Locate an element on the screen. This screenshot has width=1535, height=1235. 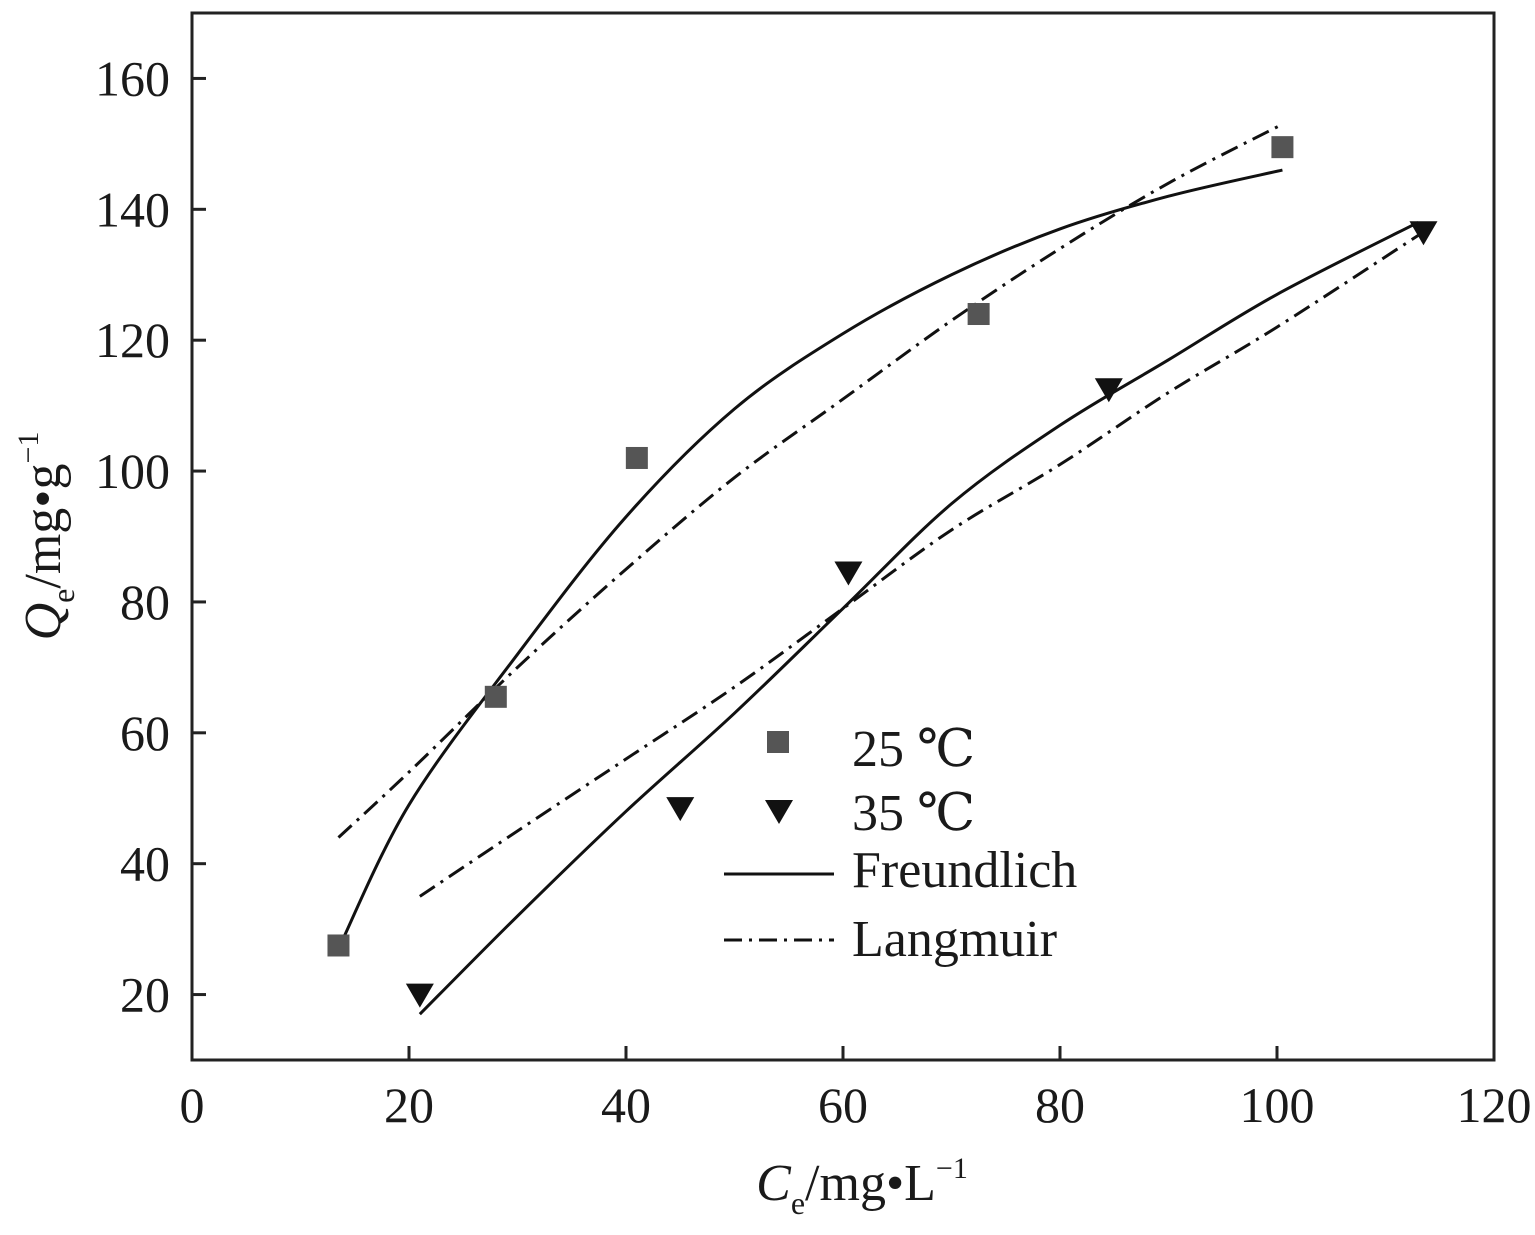
y-tick-label: 20 is located at coordinates (145, 995).